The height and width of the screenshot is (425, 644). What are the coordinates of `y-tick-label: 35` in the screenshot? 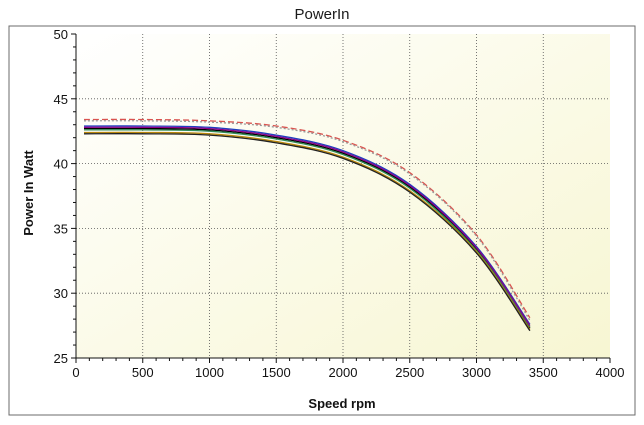 It's located at (61, 228).